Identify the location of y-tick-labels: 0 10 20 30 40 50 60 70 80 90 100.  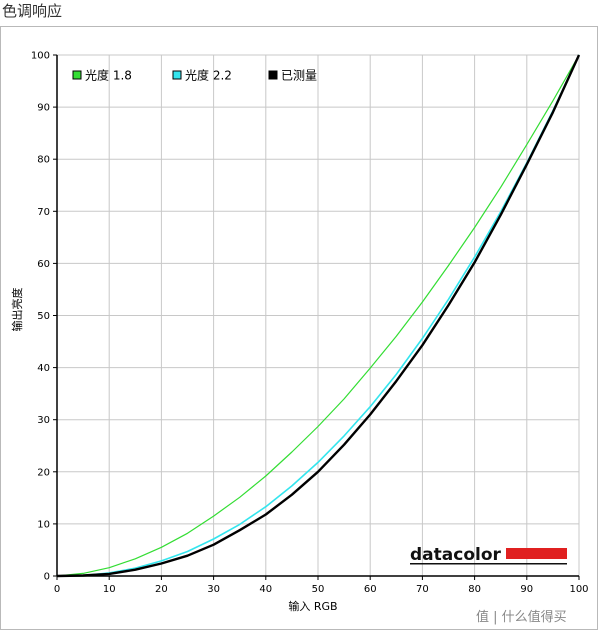
(44, 317).